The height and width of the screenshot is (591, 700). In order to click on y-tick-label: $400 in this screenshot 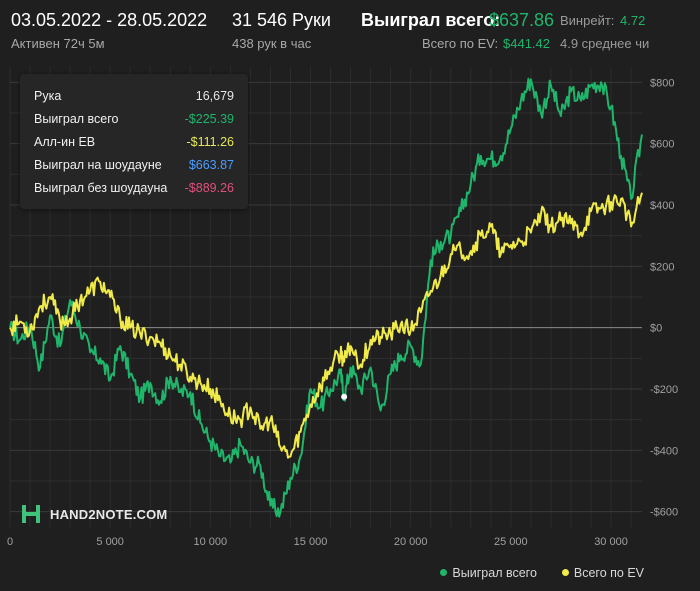, I will do `click(662, 206)`.